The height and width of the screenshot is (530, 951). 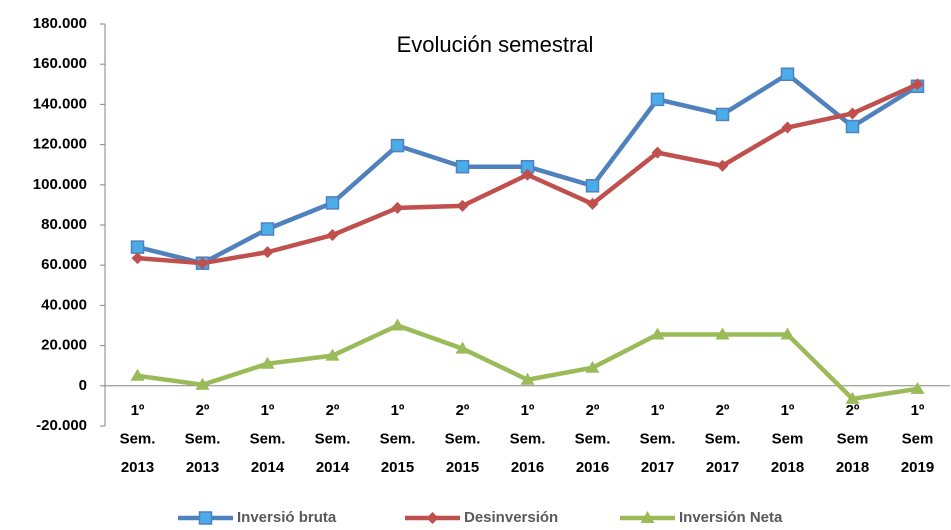 What do you see at coordinates (287, 517) in the screenshot?
I see `legend-label: Inversió bruta` at bounding box center [287, 517].